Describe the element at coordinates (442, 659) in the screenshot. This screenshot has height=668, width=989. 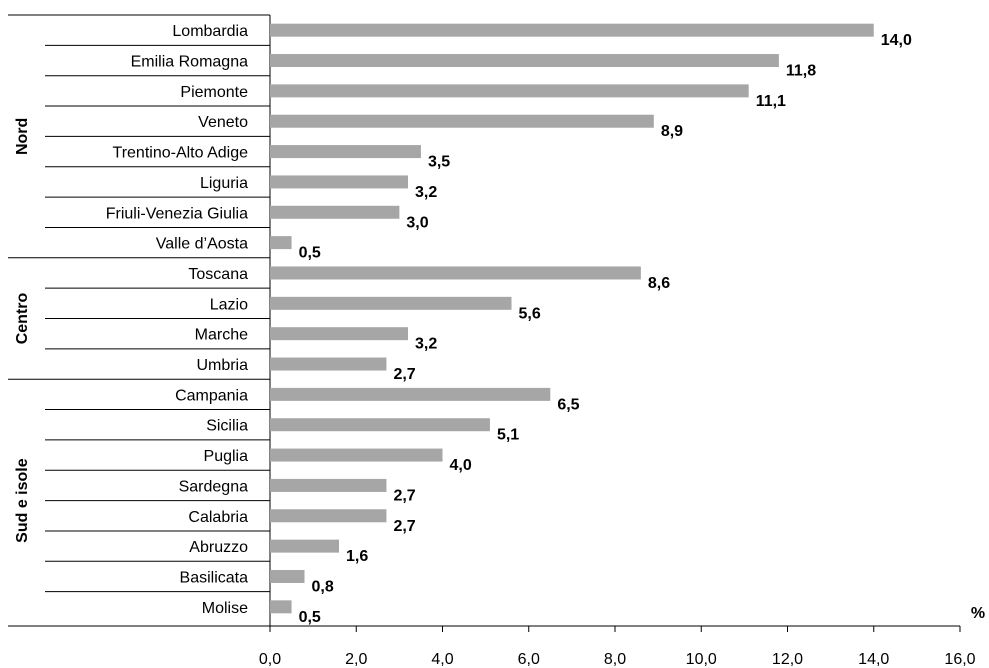
I see `x-tick-label: 4,0` at that location.